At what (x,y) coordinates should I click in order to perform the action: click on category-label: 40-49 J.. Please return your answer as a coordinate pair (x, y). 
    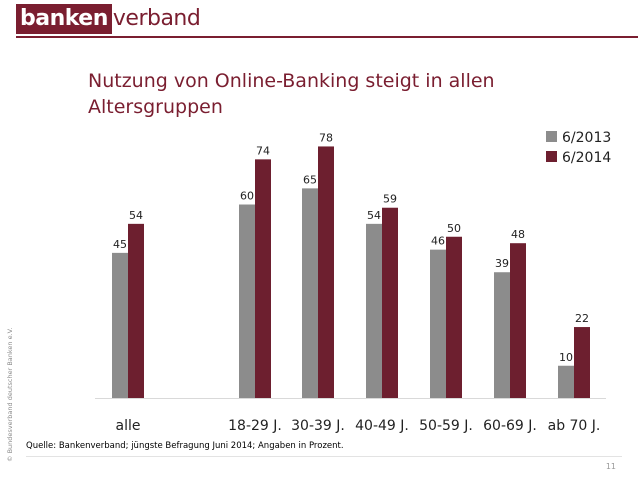
    Looking at the image, I should click on (382, 426).